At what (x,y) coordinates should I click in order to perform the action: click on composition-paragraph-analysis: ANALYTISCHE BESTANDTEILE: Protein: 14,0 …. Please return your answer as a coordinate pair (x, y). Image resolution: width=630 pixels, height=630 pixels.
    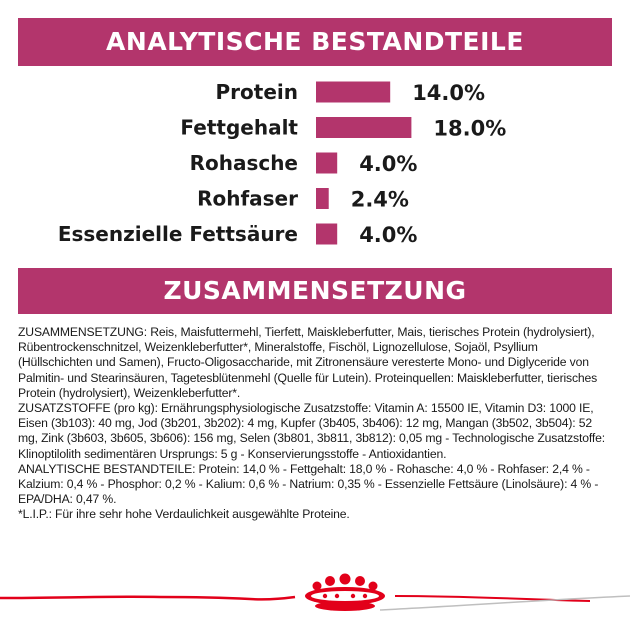
    Looking at the image, I should click on (308, 484).